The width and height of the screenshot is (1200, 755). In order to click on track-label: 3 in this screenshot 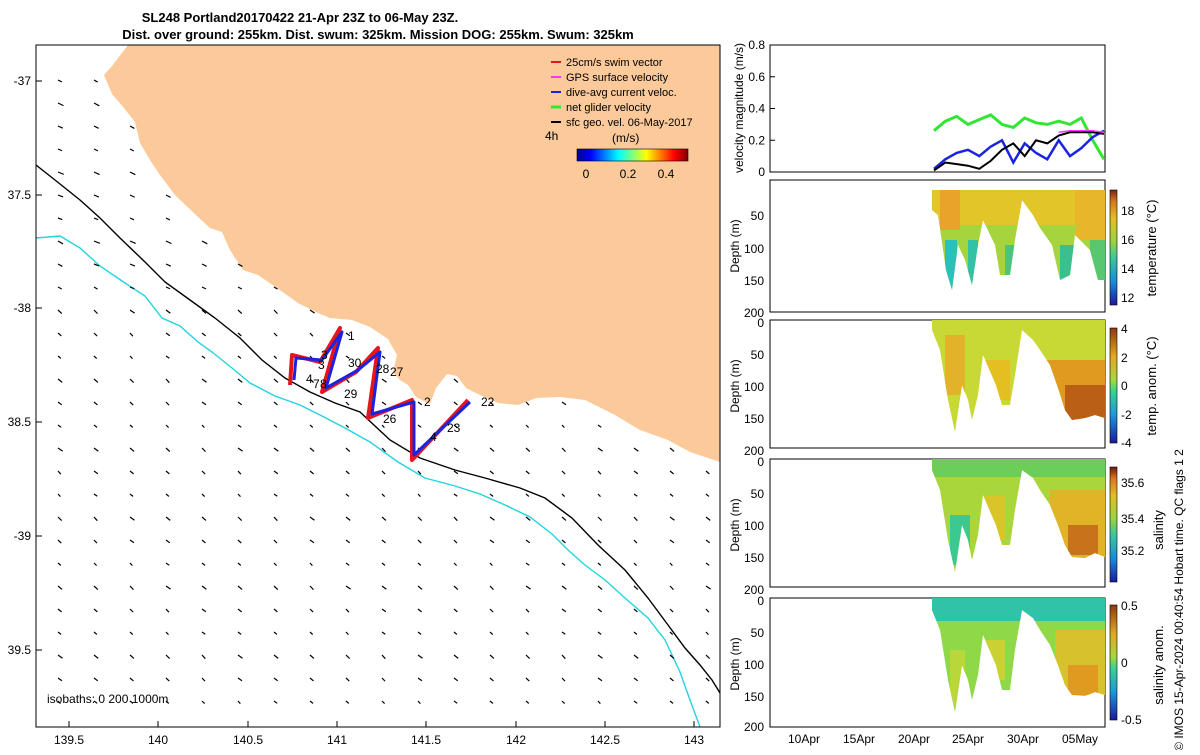, I will do `click(321, 365)`.